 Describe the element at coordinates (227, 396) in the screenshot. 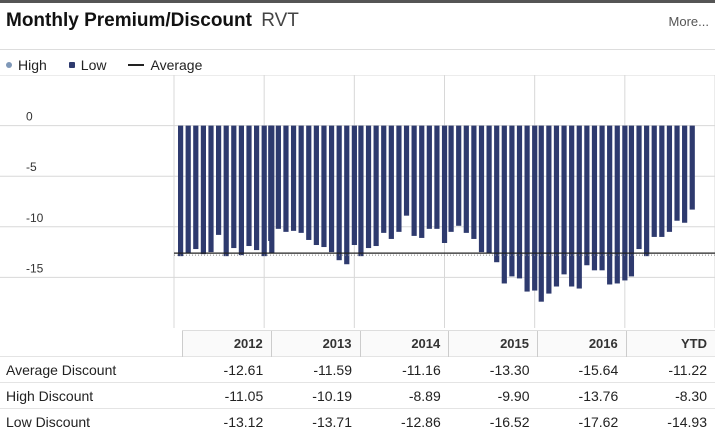

I see `table-cell: -11.05` at that location.